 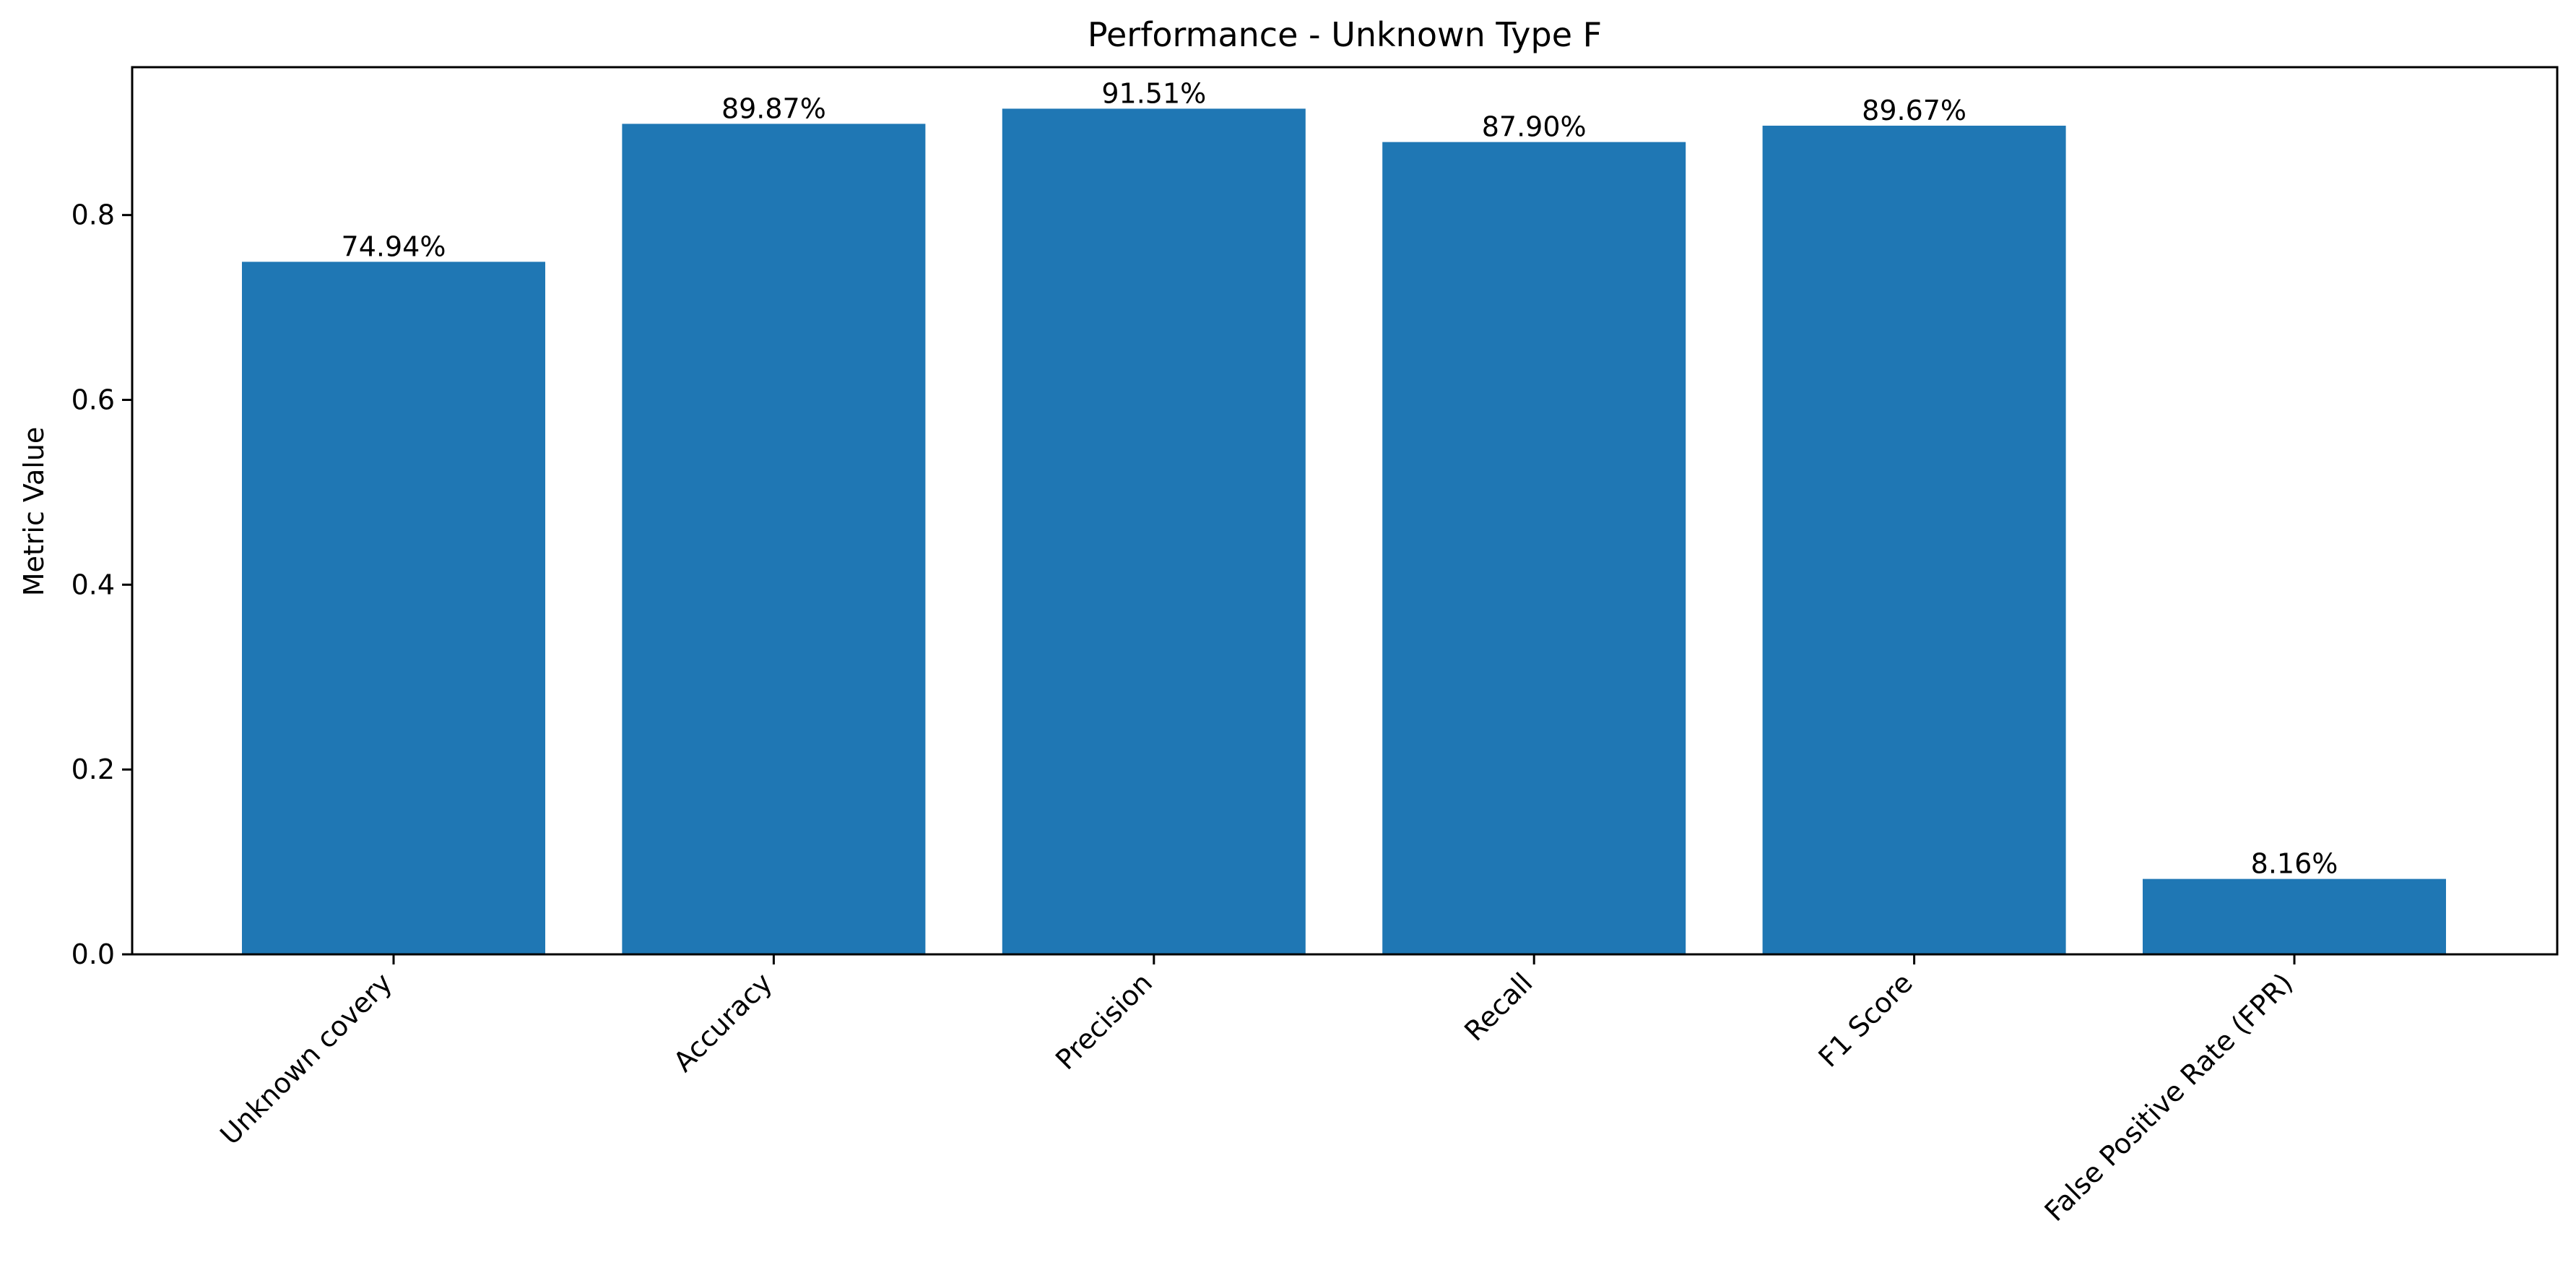 What do you see at coordinates (1534, 127) in the screenshot?
I see `data-label-4: 87.90%` at bounding box center [1534, 127].